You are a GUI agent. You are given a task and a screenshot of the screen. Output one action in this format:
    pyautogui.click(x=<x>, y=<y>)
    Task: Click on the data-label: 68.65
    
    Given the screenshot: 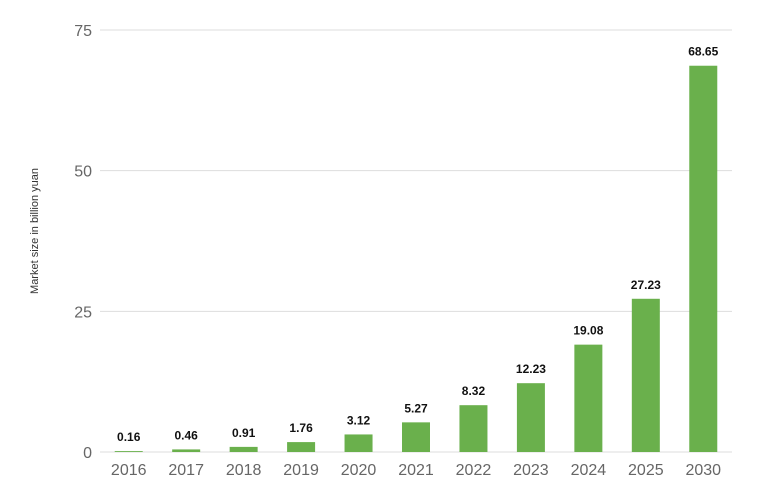 What is the action you would take?
    pyautogui.click(x=703, y=52)
    